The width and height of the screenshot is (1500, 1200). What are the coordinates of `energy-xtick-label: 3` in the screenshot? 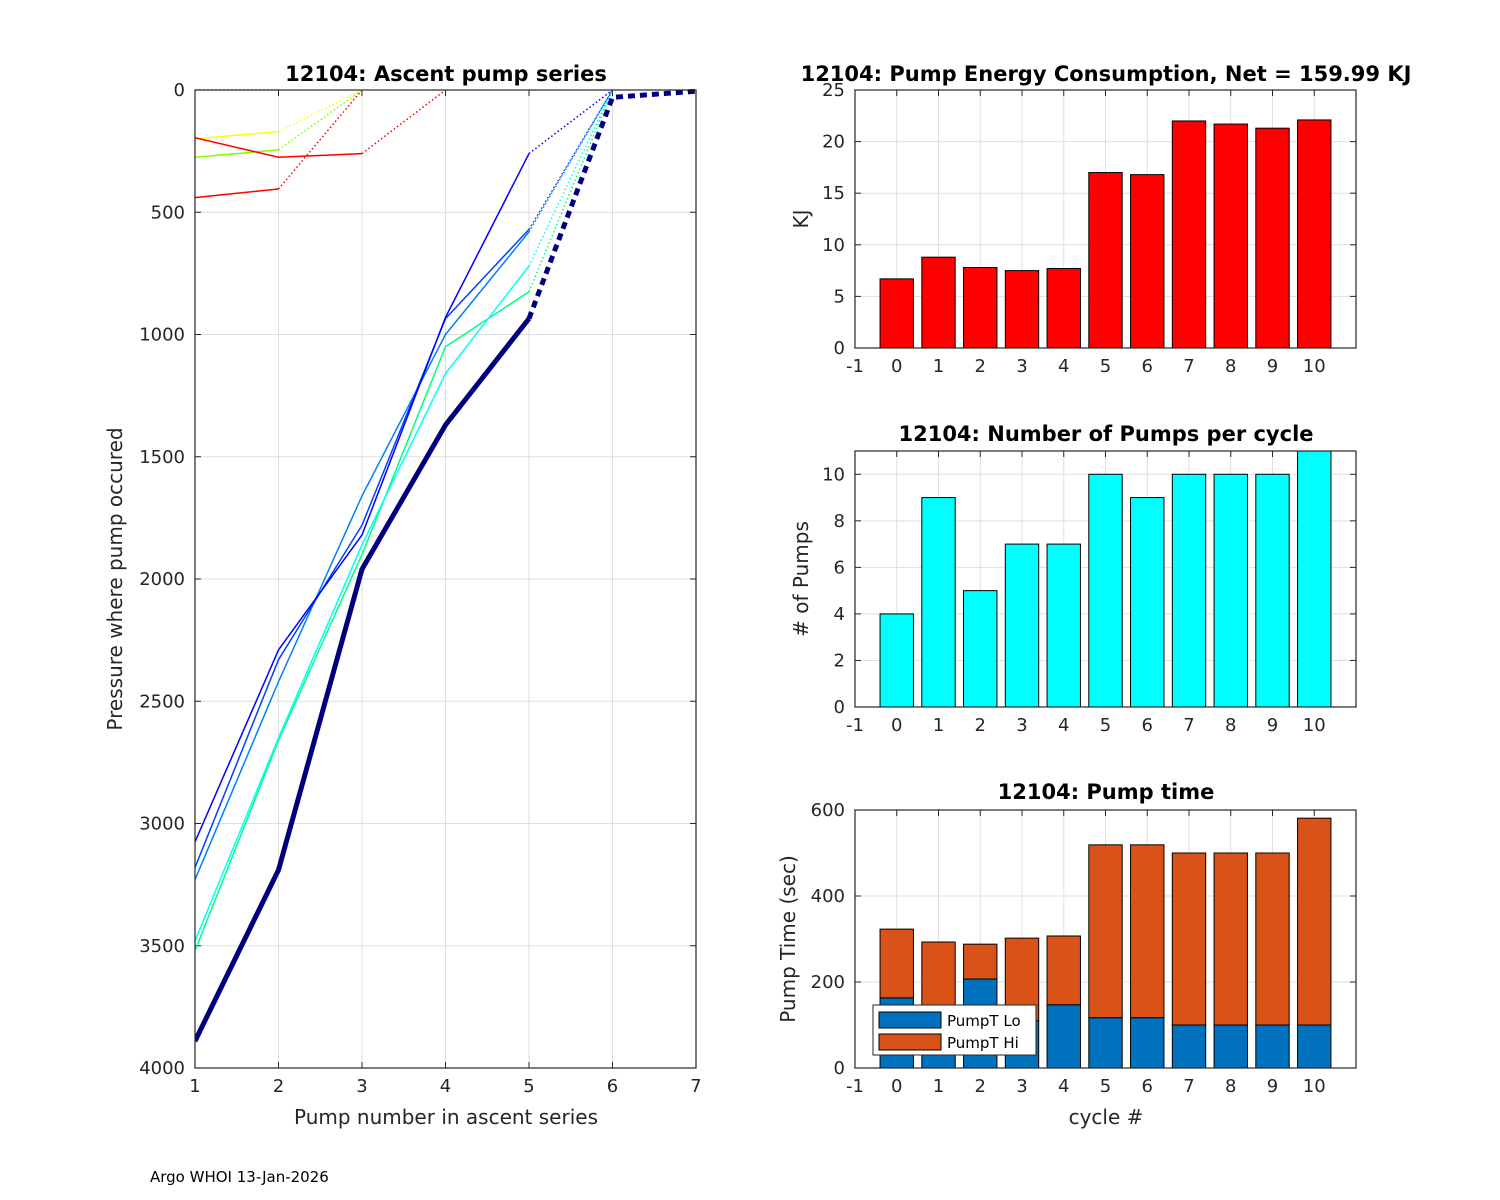 It's located at (1021, 366).